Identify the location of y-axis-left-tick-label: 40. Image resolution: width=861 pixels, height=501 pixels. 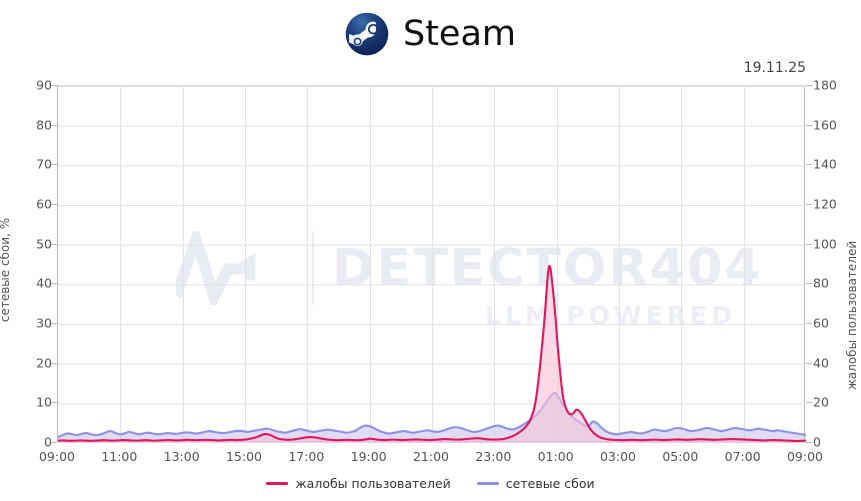
(44, 283).